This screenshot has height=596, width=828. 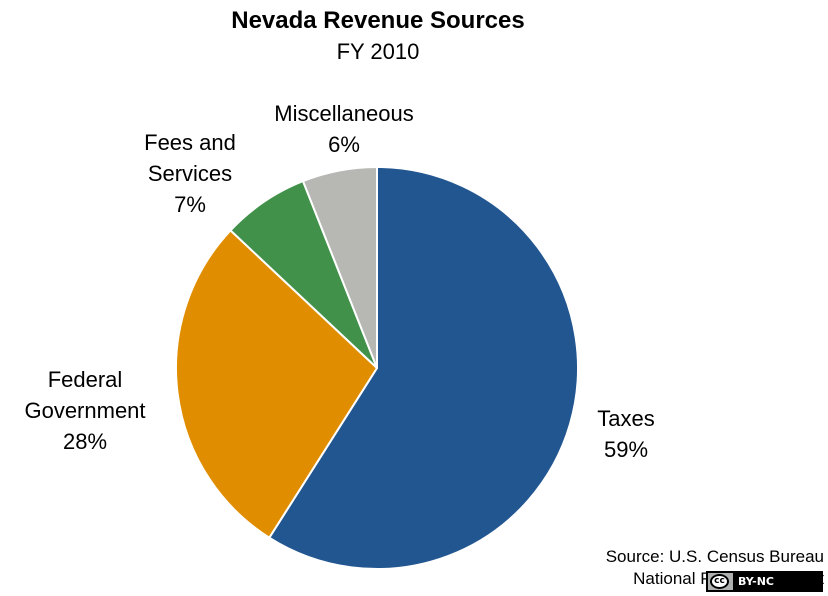 I want to click on slice-value-fees-and-services: 7%, so click(x=190, y=204).